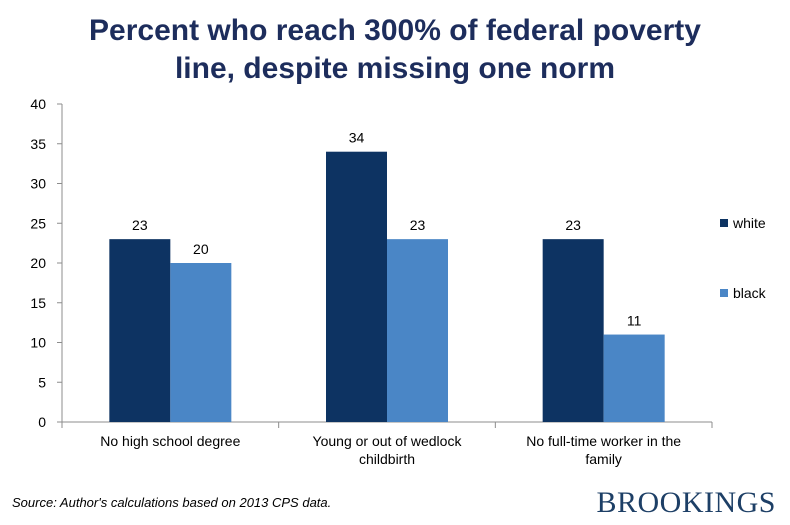 Image resolution: width=790 pixels, height=525 pixels. What do you see at coordinates (634, 321) in the screenshot?
I see `data-label-black-2: 11` at bounding box center [634, 321].